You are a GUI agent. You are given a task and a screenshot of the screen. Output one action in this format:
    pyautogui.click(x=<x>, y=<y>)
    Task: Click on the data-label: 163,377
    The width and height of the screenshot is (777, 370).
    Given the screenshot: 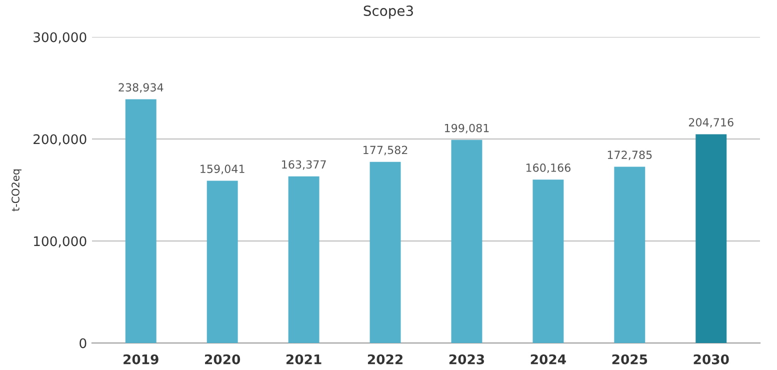 What is the action you would take?
    pyautogui.click(x=304, y=165)
    